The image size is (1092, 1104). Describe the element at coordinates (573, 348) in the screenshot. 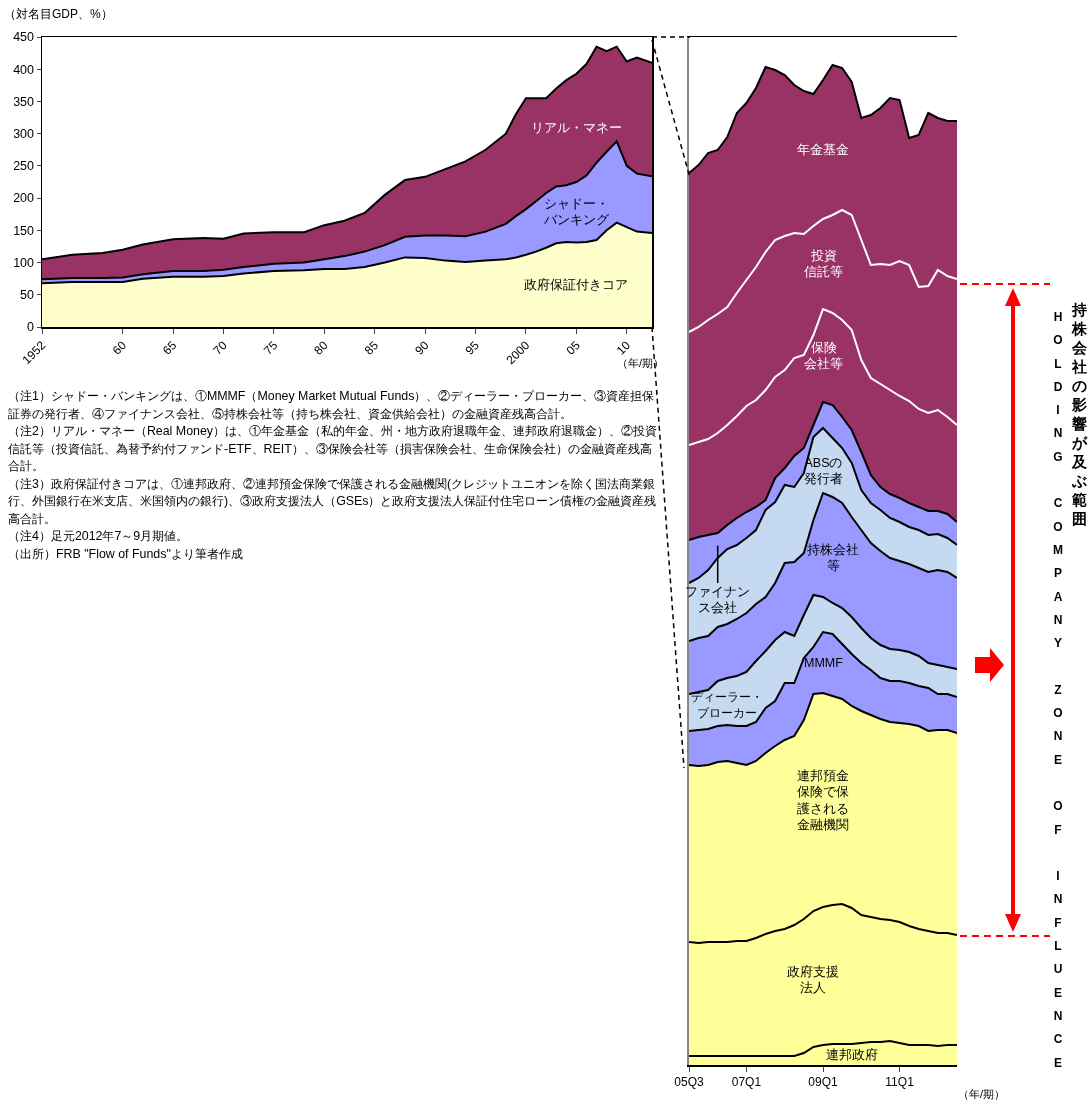

I see `x-tick-label: 05` at that location.